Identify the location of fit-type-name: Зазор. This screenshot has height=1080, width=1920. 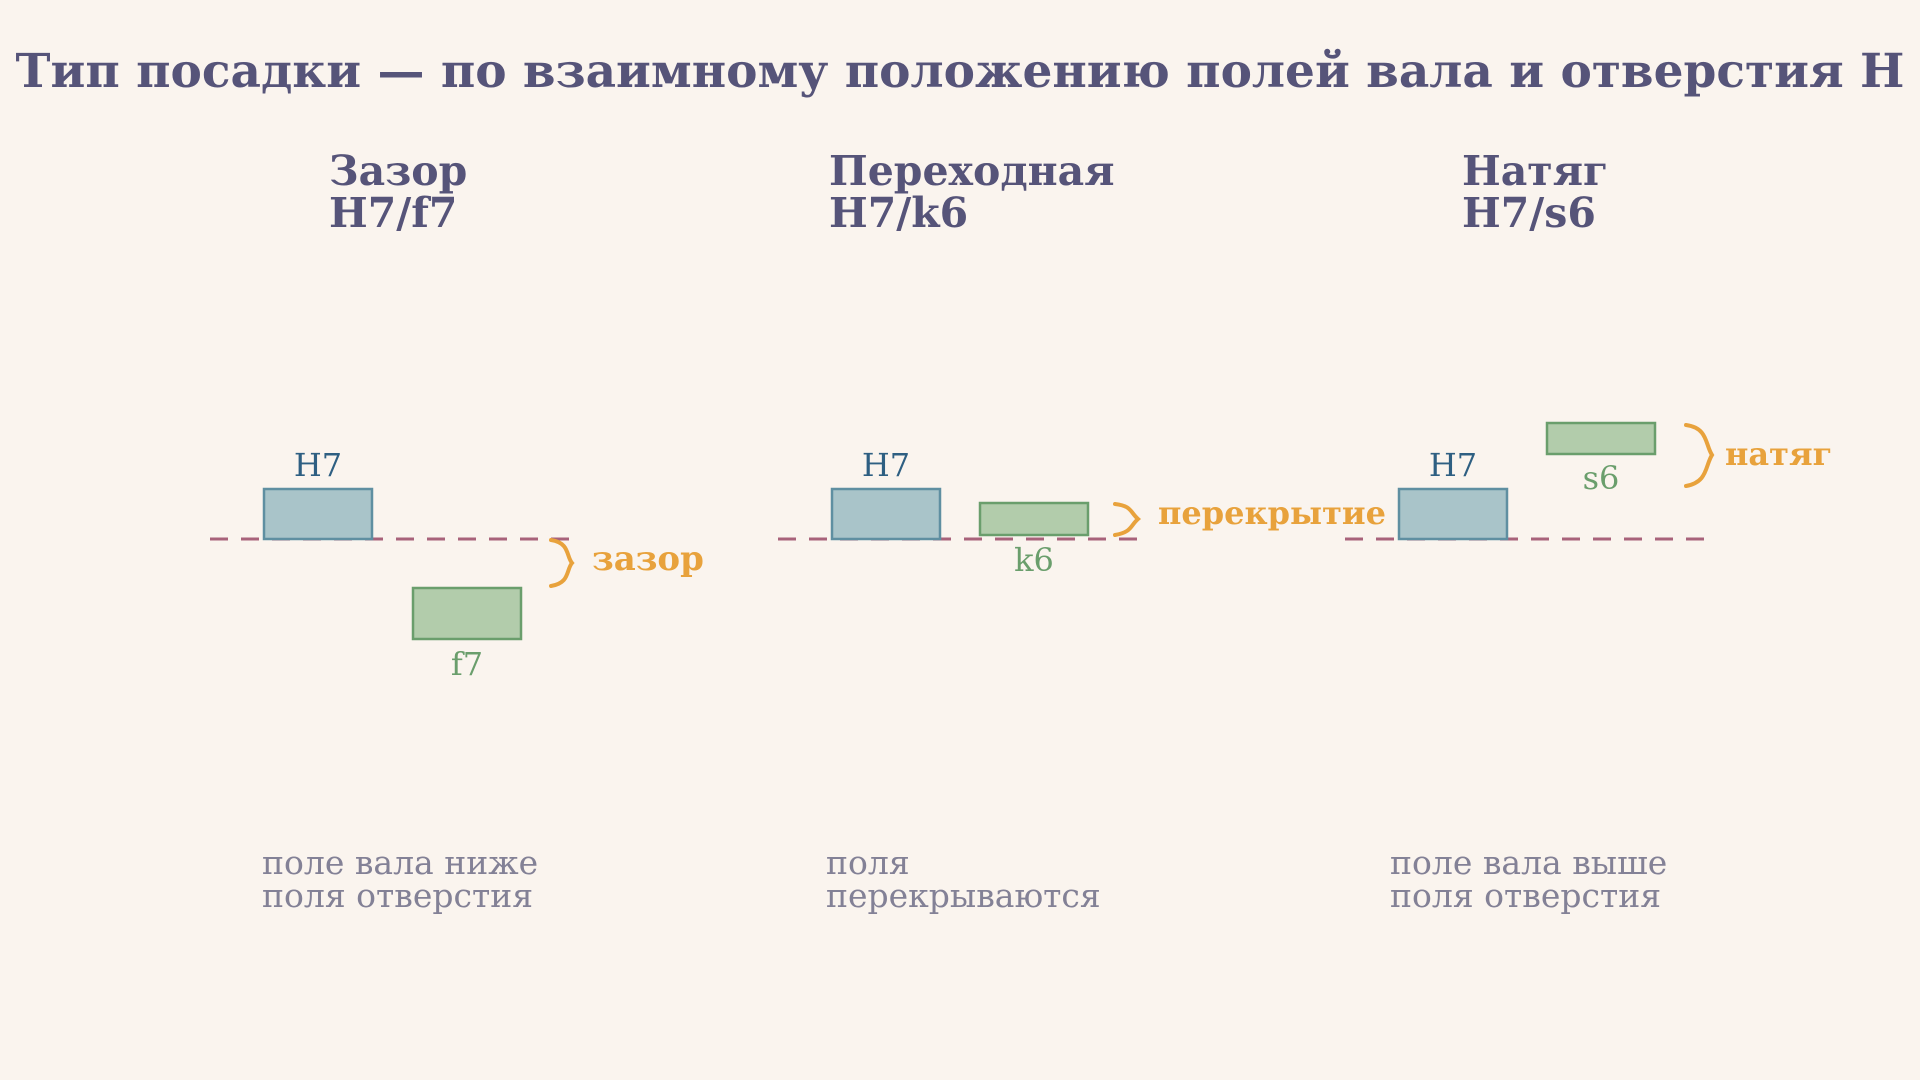
(398, 171).